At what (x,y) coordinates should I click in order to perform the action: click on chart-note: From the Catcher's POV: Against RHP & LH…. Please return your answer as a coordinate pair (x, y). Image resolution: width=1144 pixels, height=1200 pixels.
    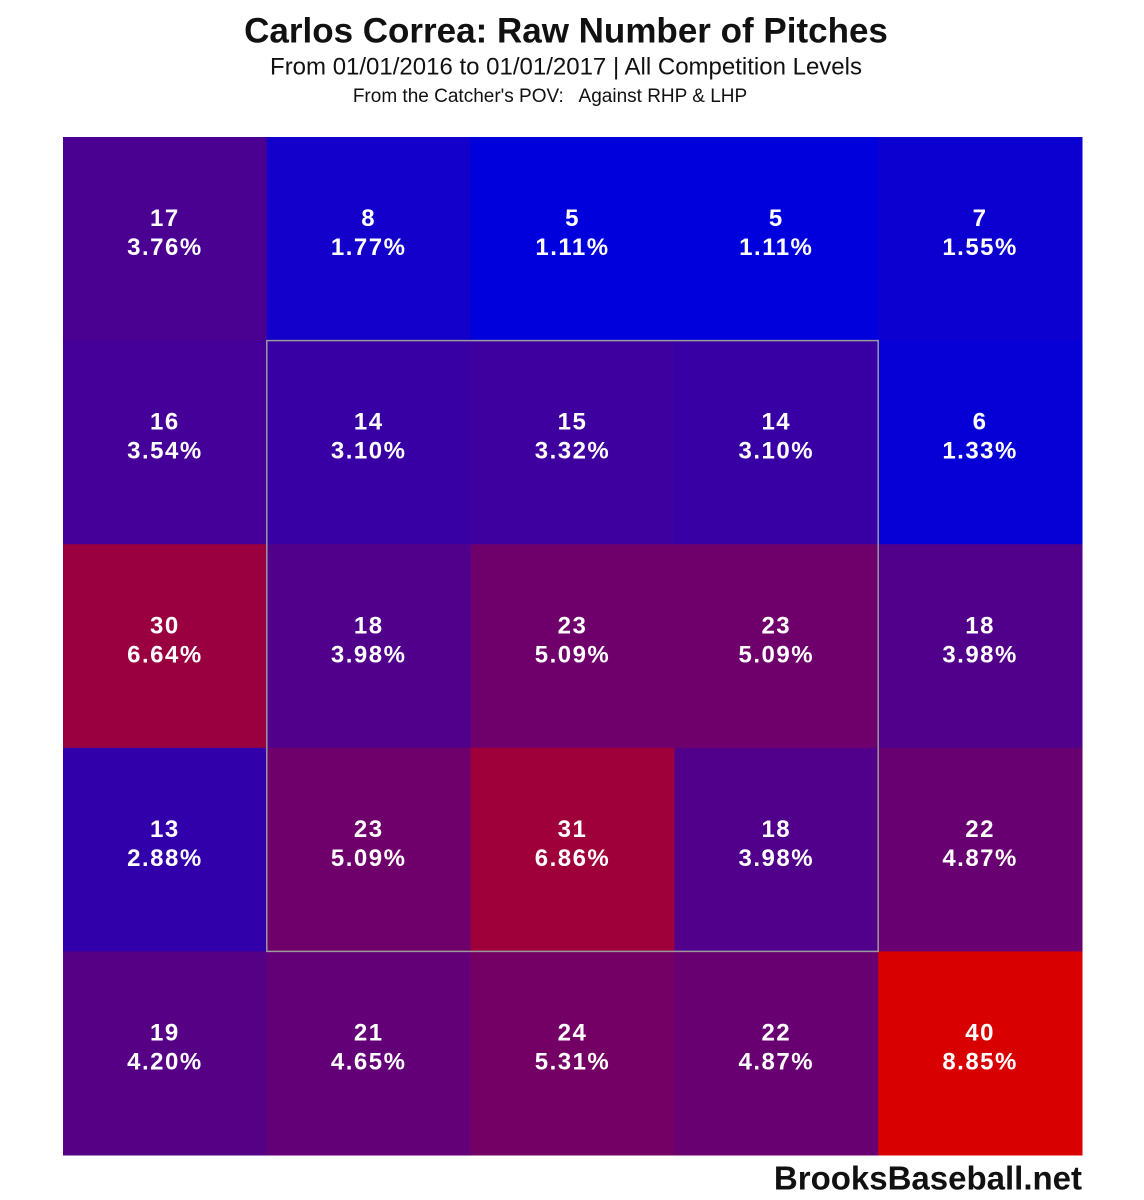
    Looking at the image, I should click on (550, 96).